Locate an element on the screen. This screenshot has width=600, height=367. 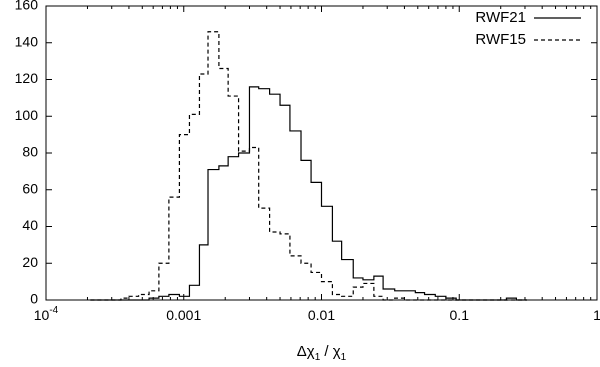
y-tick-label: 20 is located at coordinates (30, 262).